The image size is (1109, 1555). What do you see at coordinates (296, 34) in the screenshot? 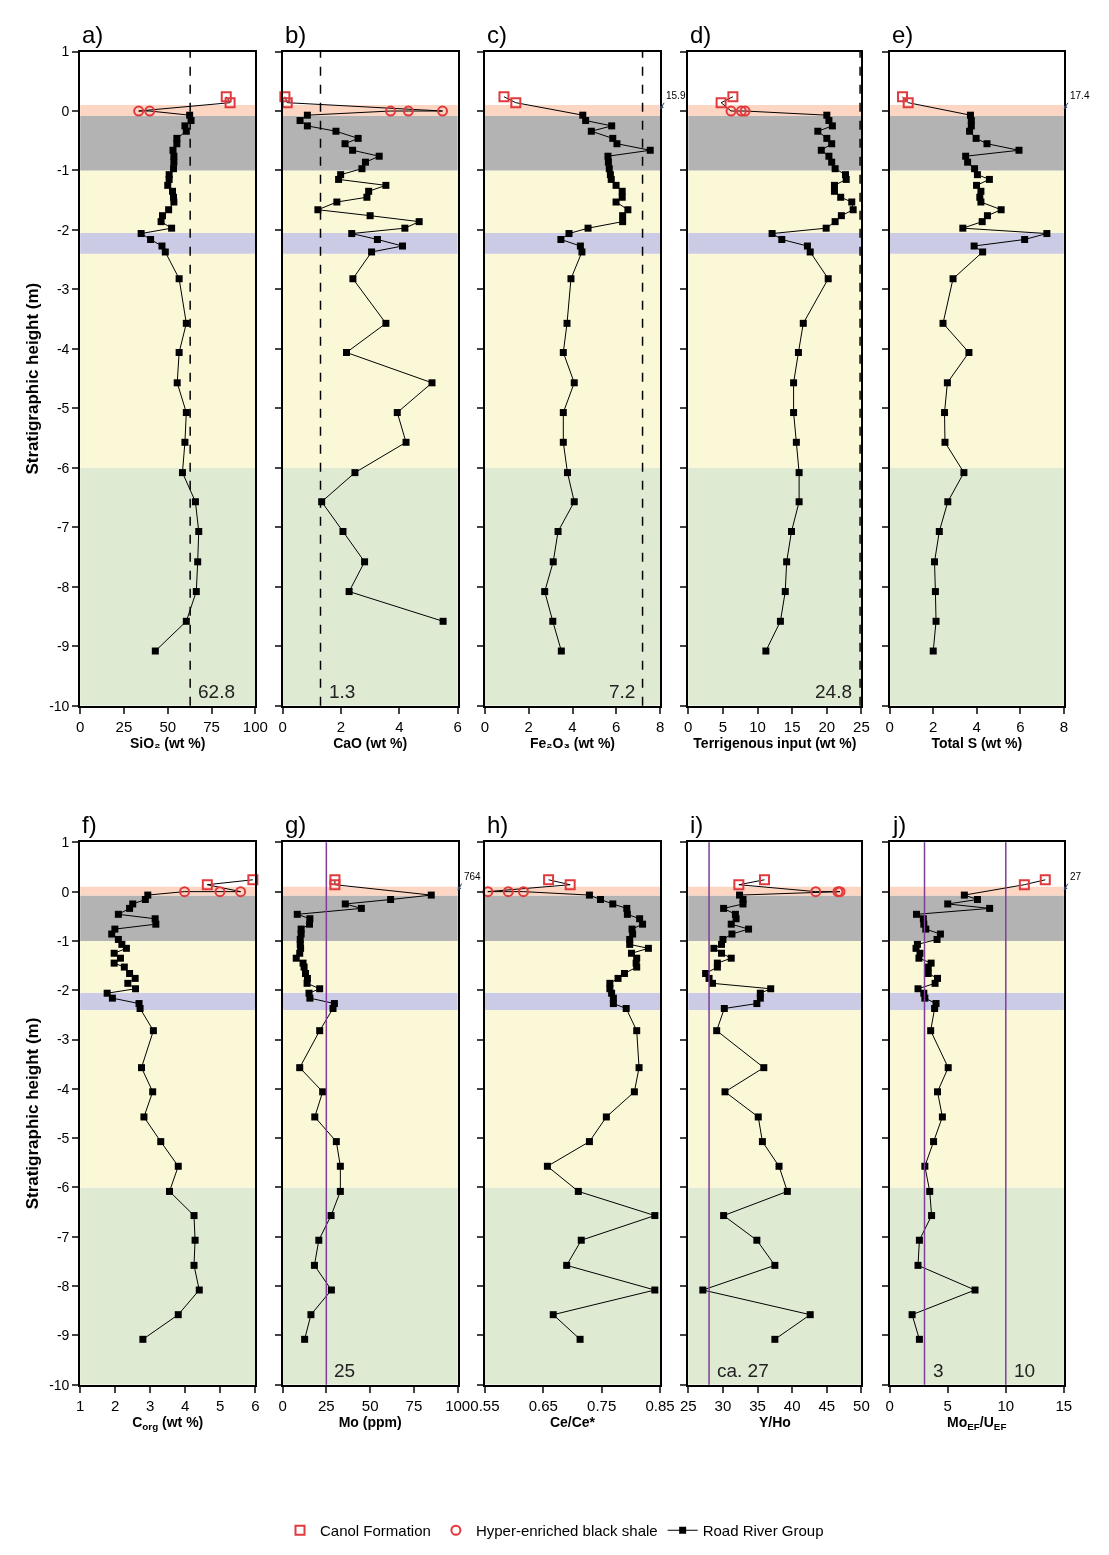
I see `chart-title: b)` at bounding box center [296, 34].